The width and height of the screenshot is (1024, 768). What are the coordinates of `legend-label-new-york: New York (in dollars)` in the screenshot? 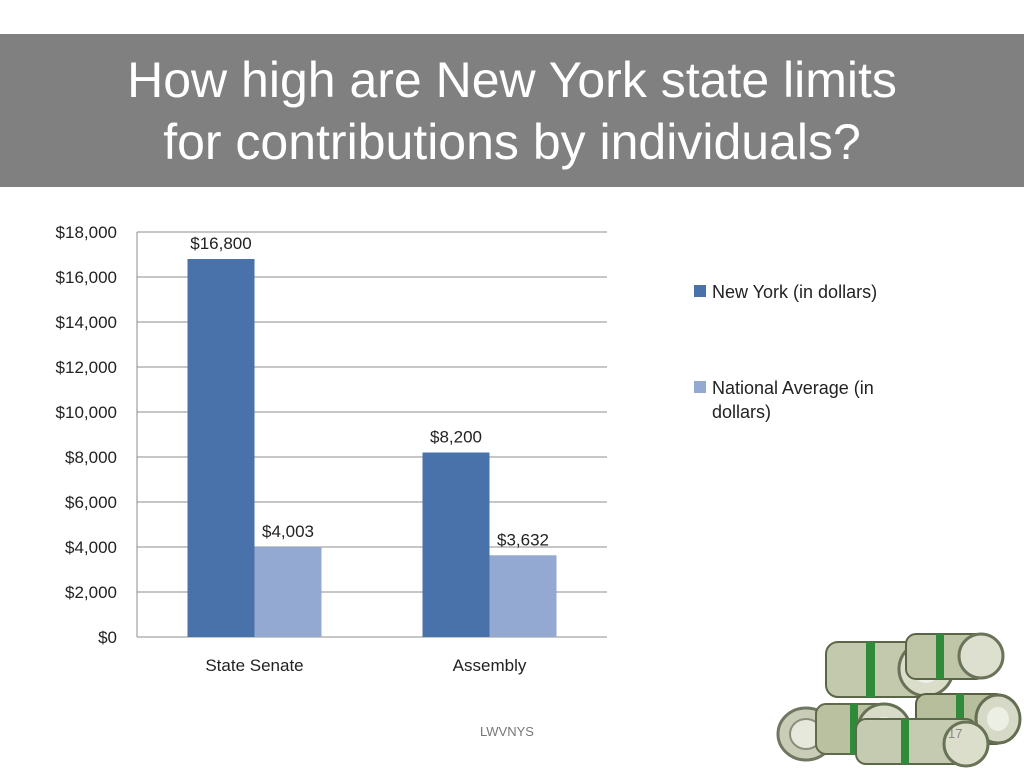 It's located at (795, 292).